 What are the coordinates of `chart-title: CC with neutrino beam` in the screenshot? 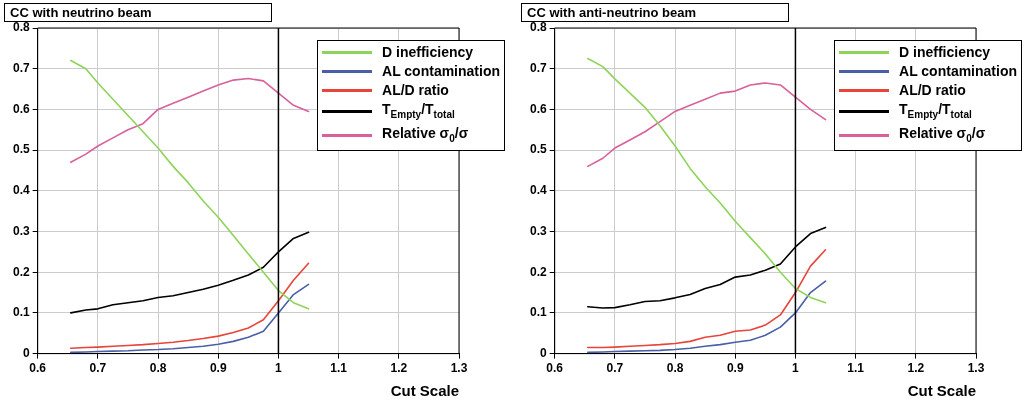 It's located at (138, 12).